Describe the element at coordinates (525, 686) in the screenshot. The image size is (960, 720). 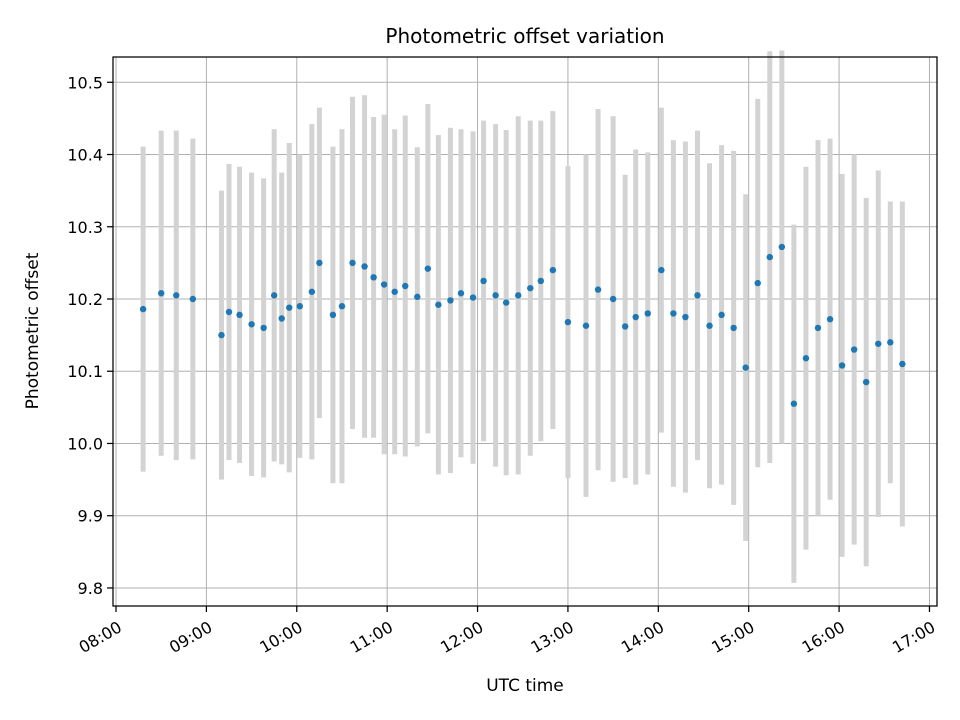
I see `x-axis-label: UTC time` at that location.